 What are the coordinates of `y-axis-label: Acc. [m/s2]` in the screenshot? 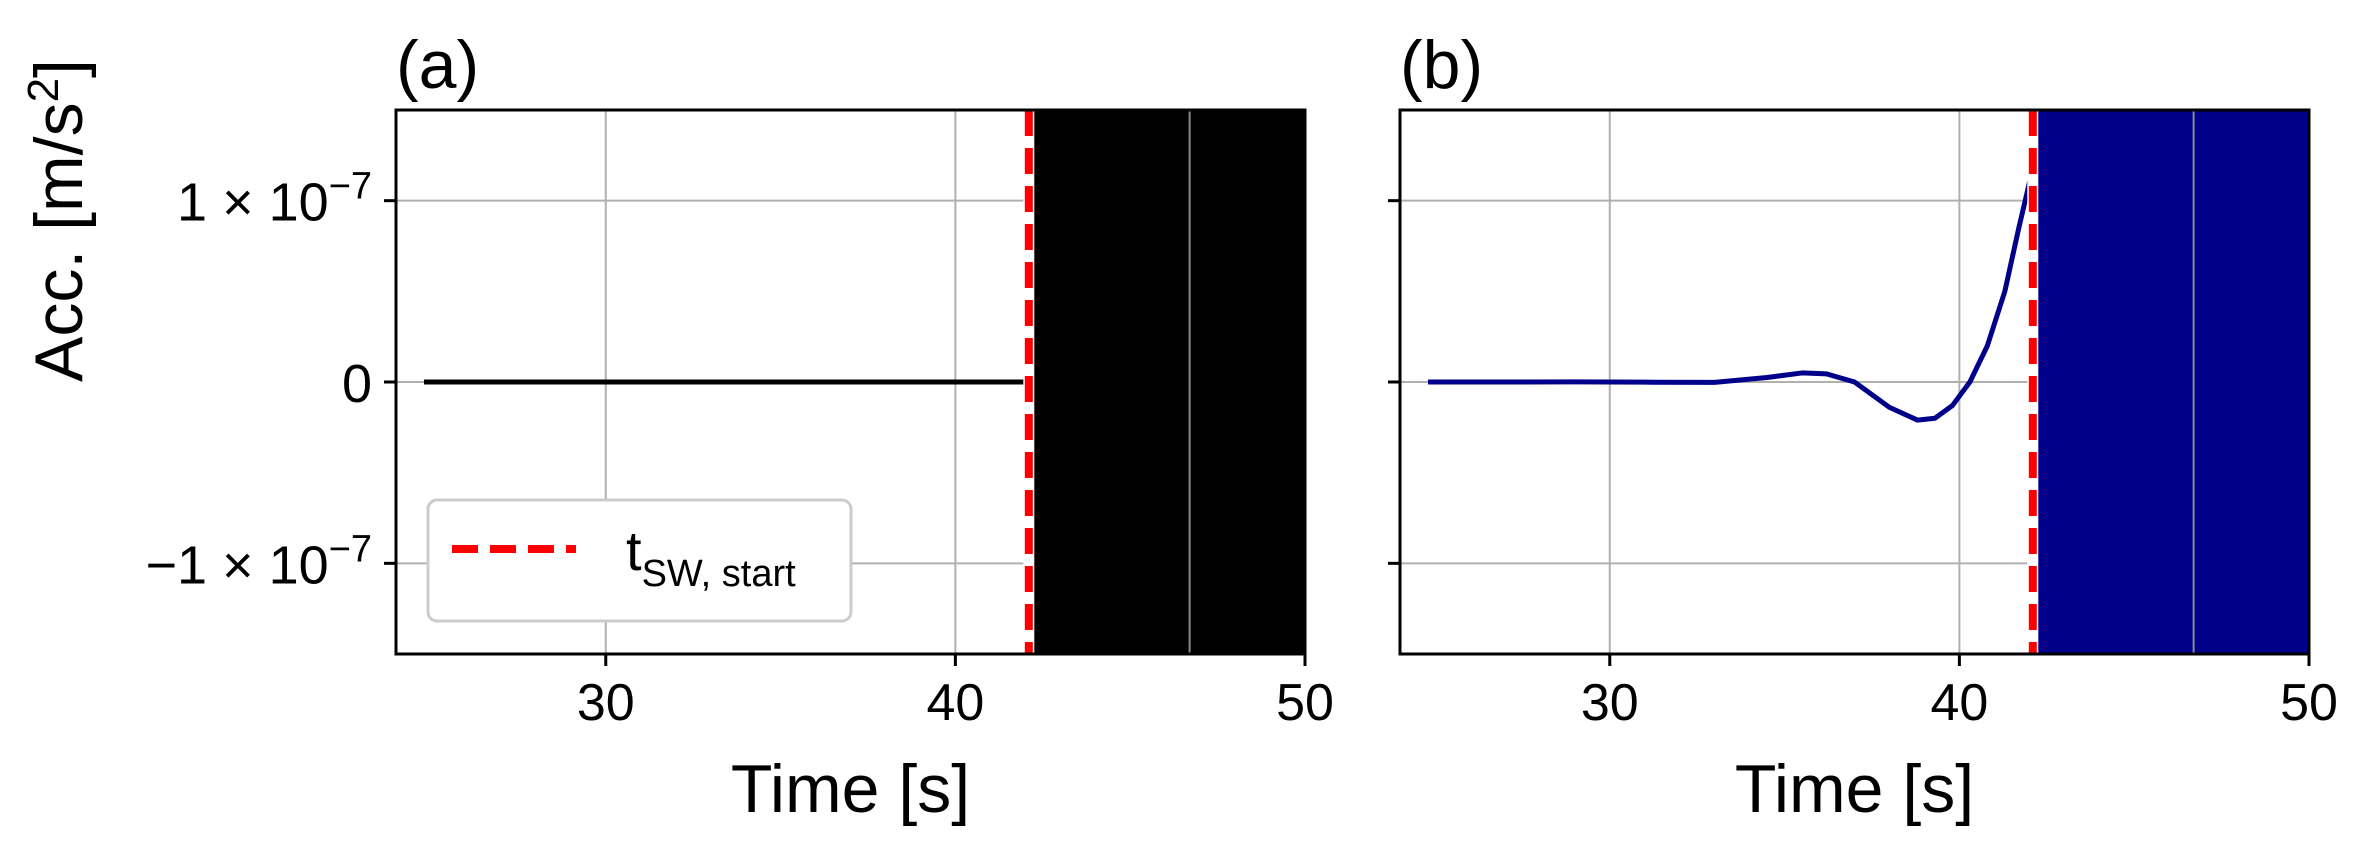 It's located at (58, 220).